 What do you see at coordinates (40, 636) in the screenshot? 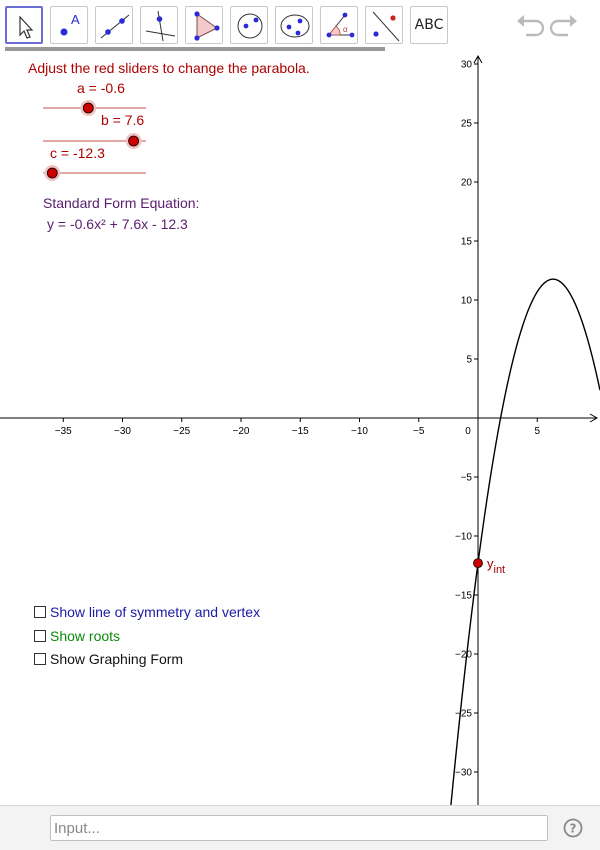
I see `checkbox-roots` at bounding box center [40, 636].